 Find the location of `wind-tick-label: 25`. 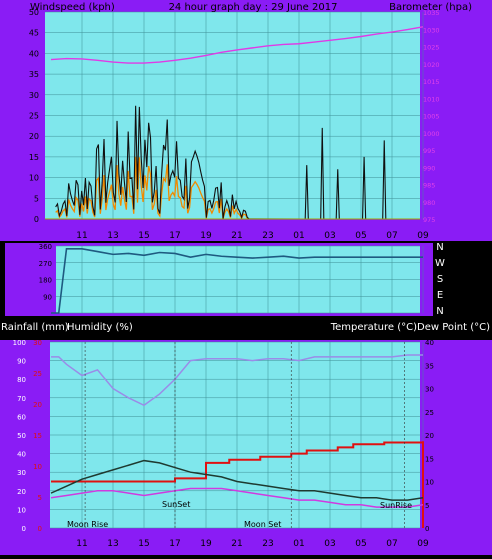

wind-tick-label: 25 is located at coordinates (34, 116).